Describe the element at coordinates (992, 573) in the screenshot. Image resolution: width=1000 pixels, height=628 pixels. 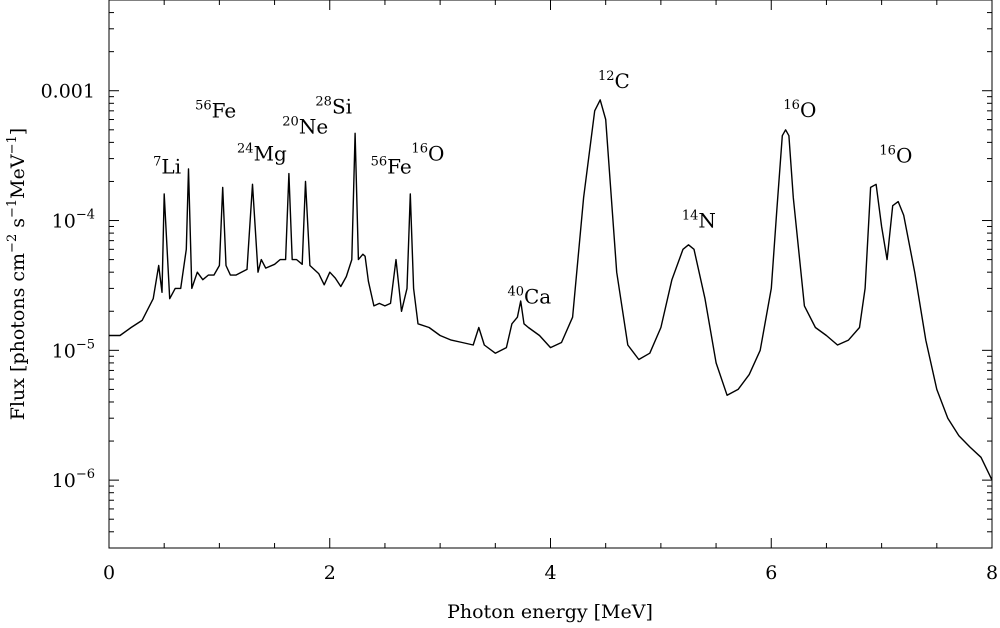
I see `x-tick-label: 8` at that location.